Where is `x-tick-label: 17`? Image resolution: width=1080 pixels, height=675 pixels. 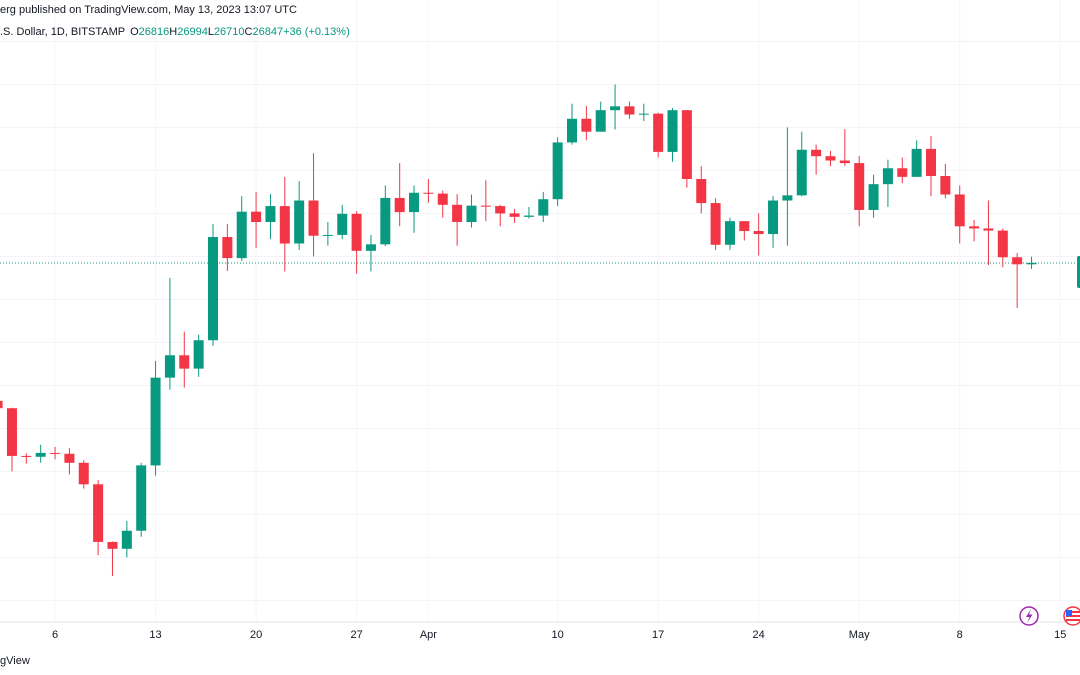
x-tick-label: 17 is located at coordinates (658, 635).